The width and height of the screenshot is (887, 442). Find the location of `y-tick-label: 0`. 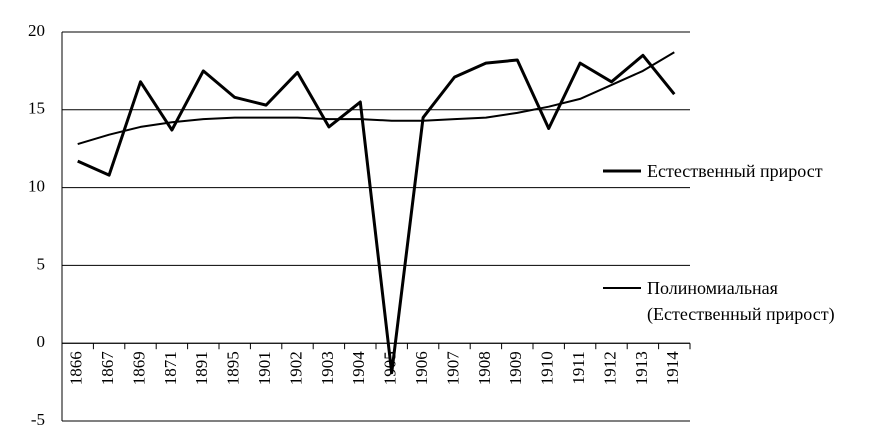

y-tick-label: 0 is located at coordinates (41, 341).